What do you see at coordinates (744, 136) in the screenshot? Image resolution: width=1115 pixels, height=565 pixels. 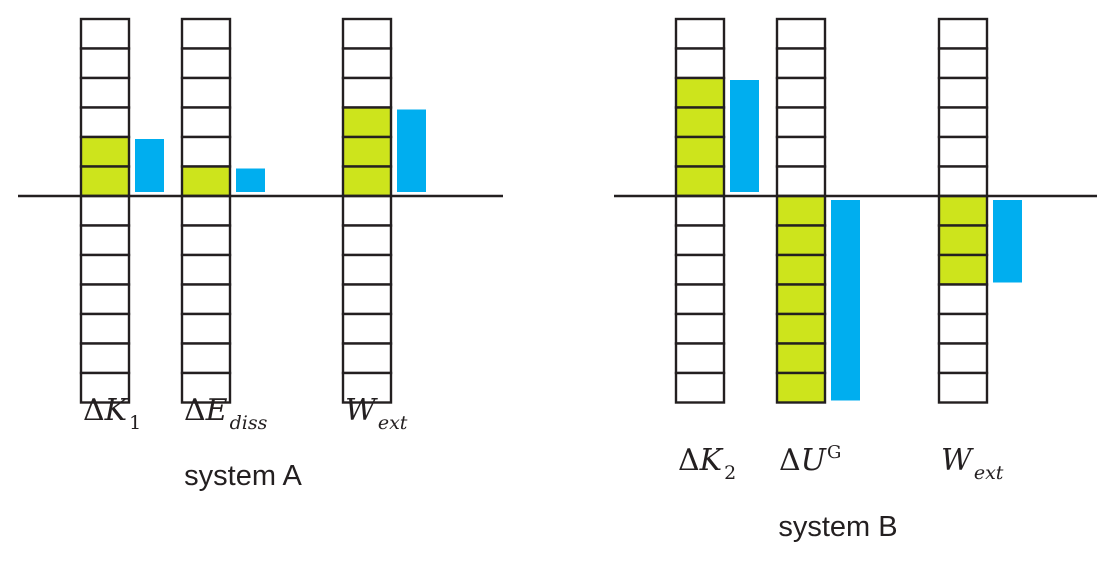 I see `delta-k2-b-bar` at bounding box center [744, 136].